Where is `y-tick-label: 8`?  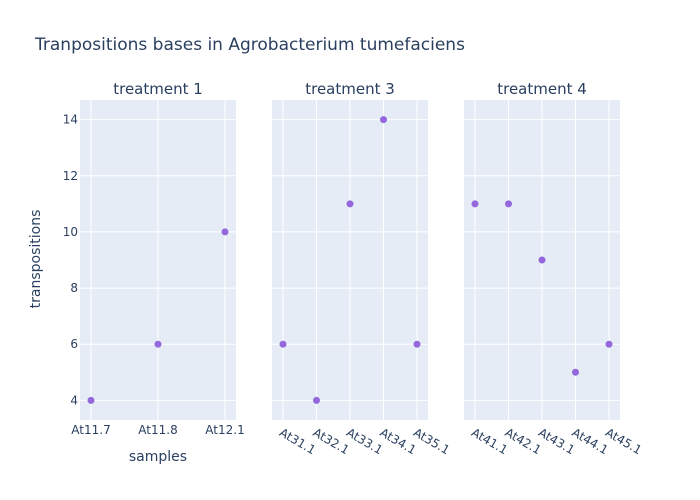 y-tick-label: 8 is located at coordinates (74, 288).